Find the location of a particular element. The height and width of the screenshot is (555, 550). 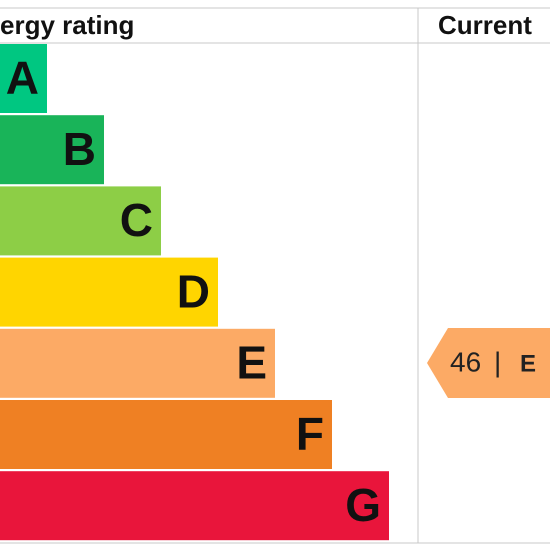

header-current: Current is located at coordinates (485, 25).